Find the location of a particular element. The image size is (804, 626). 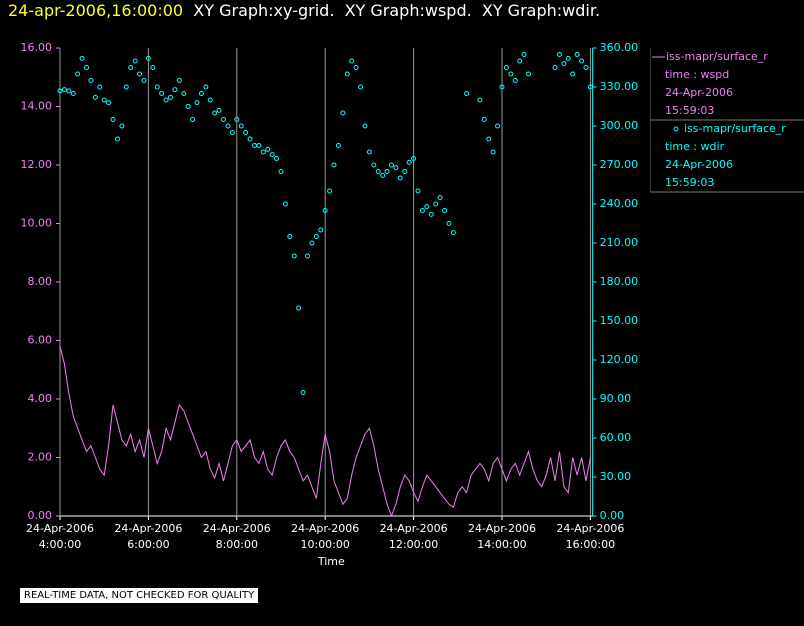

x-tick-label: 24-Apr-2006 6:00:00 is located at coordinates (148, 536).